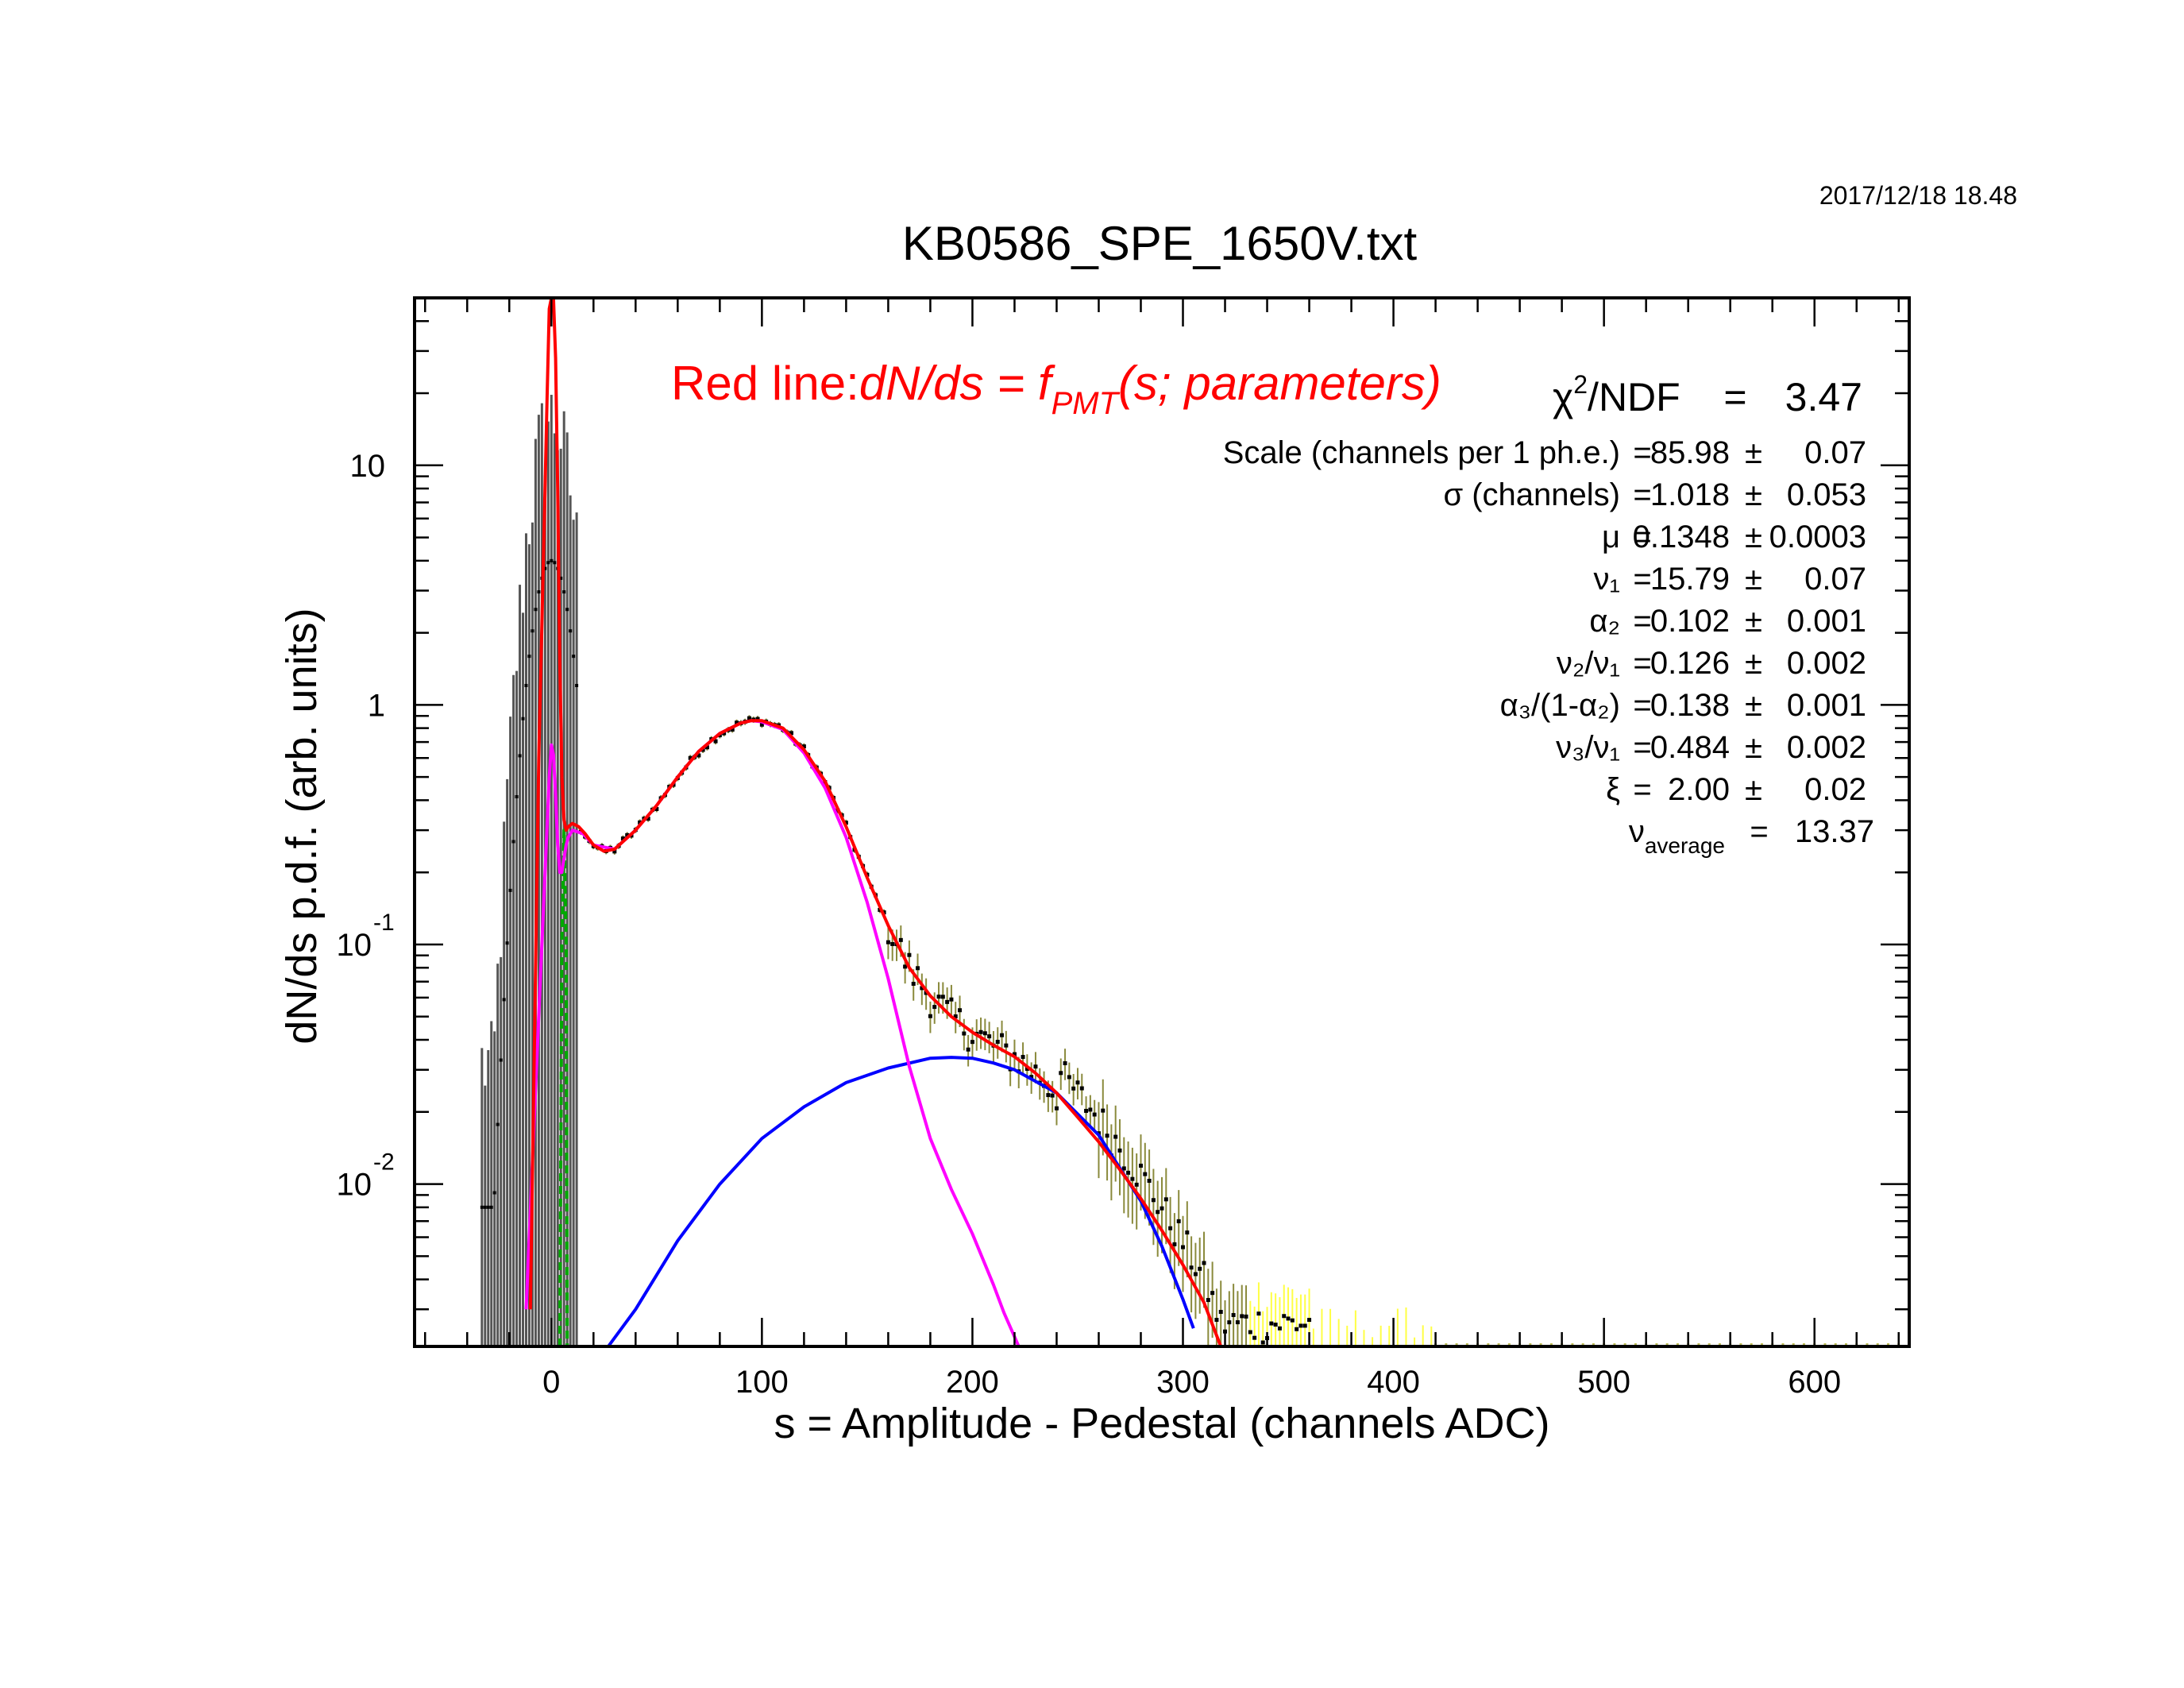 The height and width of the screenshot is (1688, 2184). Describe the element at coordinates (765, 384) in the screenshot. I see `fit-label-prefix: Red line:` at that location.